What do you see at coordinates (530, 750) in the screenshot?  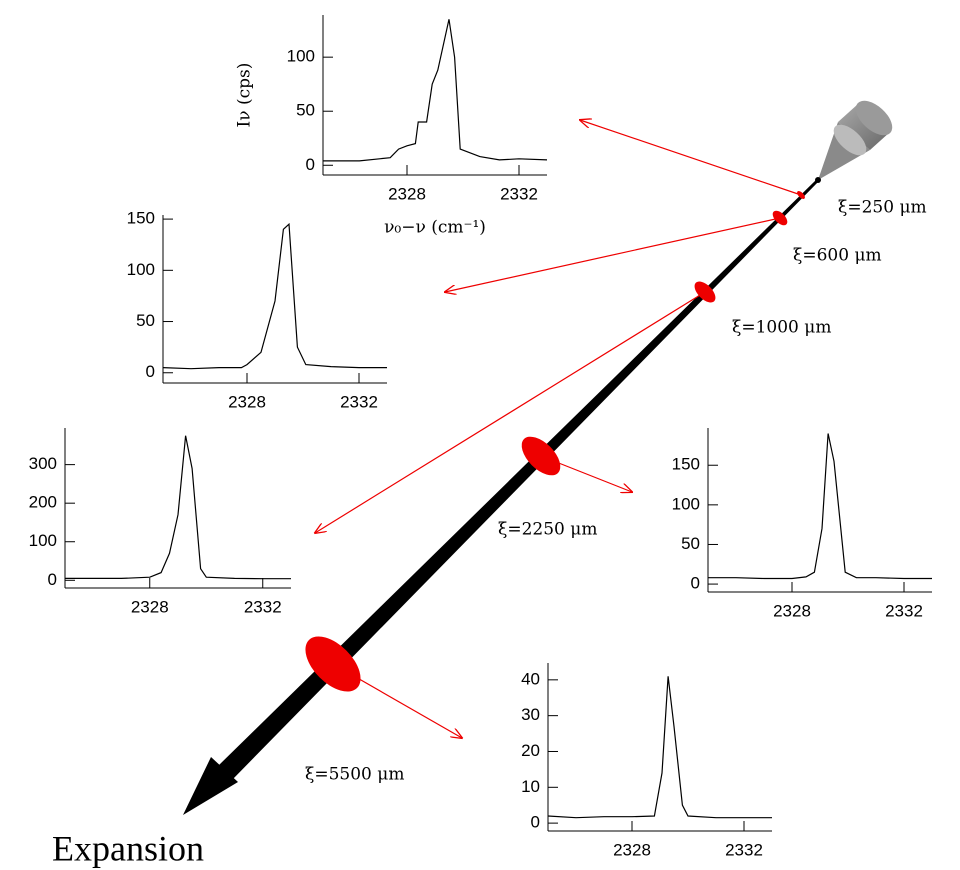 I see `y-tick-label: 20` at bounding box center [530, 750].